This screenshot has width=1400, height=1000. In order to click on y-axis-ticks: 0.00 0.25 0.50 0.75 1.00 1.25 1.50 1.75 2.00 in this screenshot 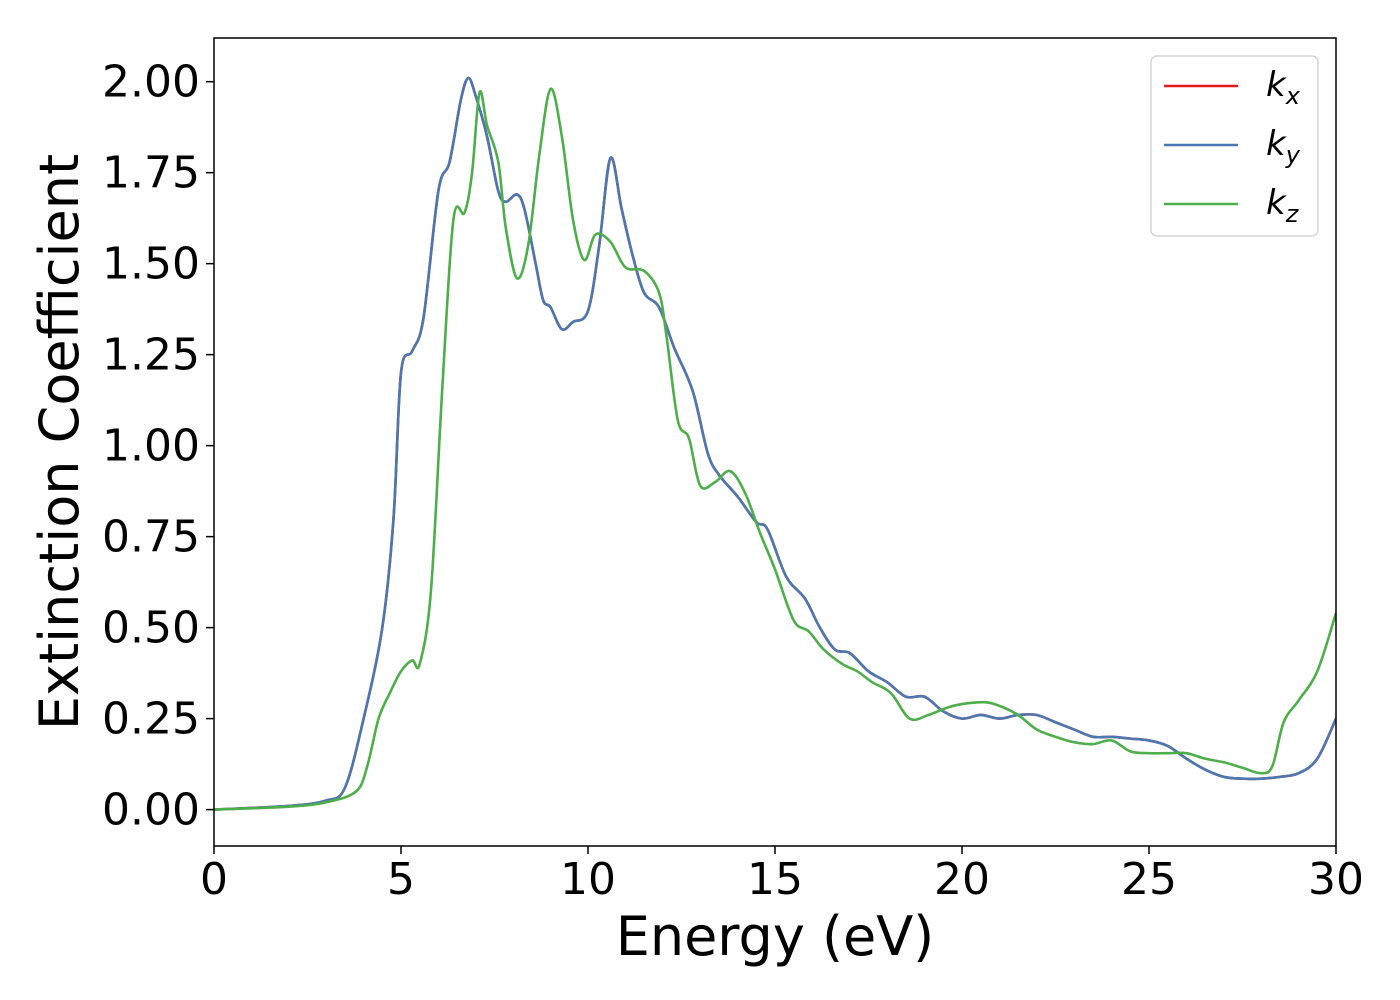, I will do `click(158, 446)`.